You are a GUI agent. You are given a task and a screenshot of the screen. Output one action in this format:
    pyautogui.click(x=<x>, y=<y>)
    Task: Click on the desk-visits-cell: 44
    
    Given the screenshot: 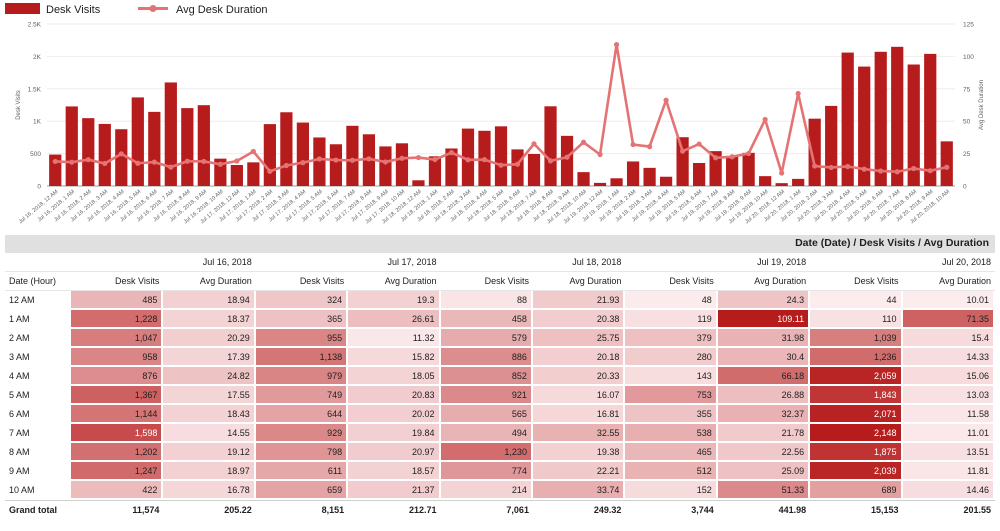 What is the action you would take?
    pyautogui.click(x=856, y=300)
    